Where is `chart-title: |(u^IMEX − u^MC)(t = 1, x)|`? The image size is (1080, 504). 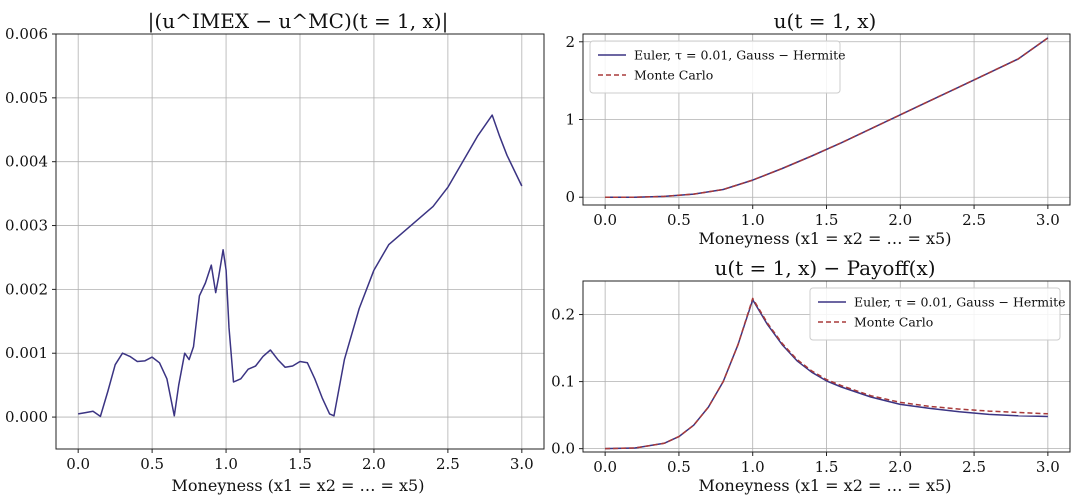 chart-title: |(u^IMEX − u^MC)(t = 1, x)| is located at coordinates (298, 21).